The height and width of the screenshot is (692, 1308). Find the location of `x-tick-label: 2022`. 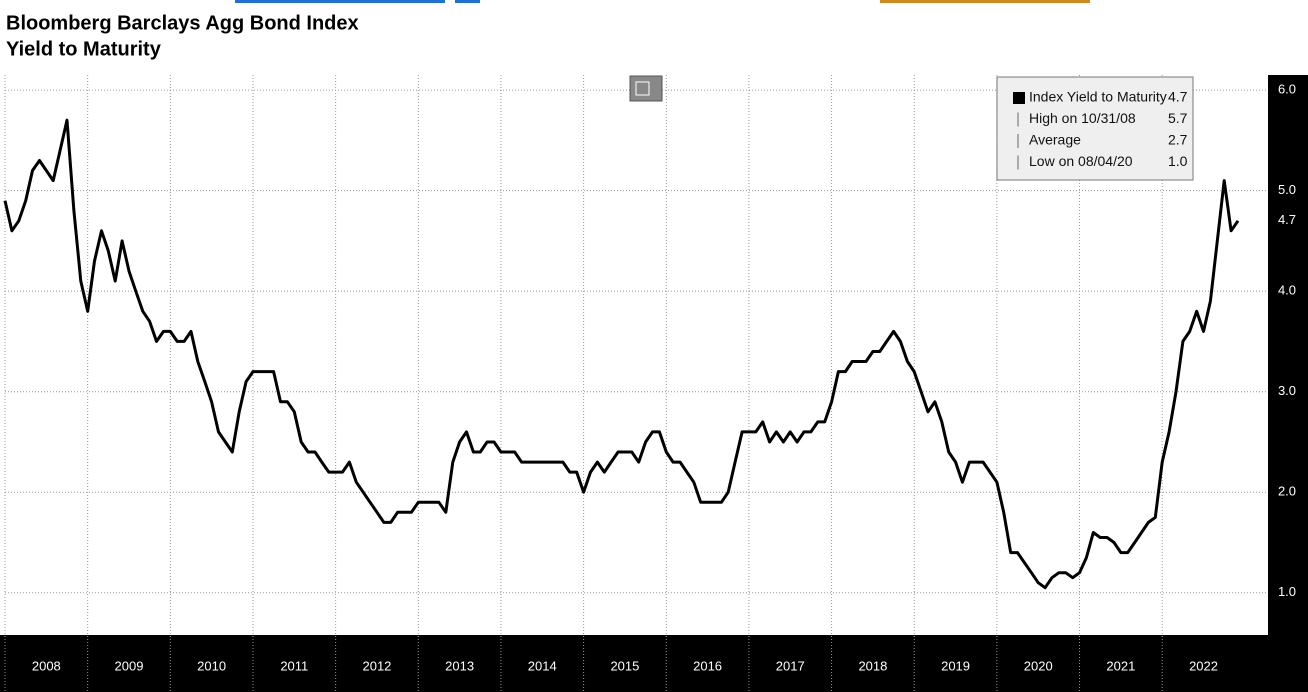

x-tick-label: 2022 is located at coordinates (1203, 665).